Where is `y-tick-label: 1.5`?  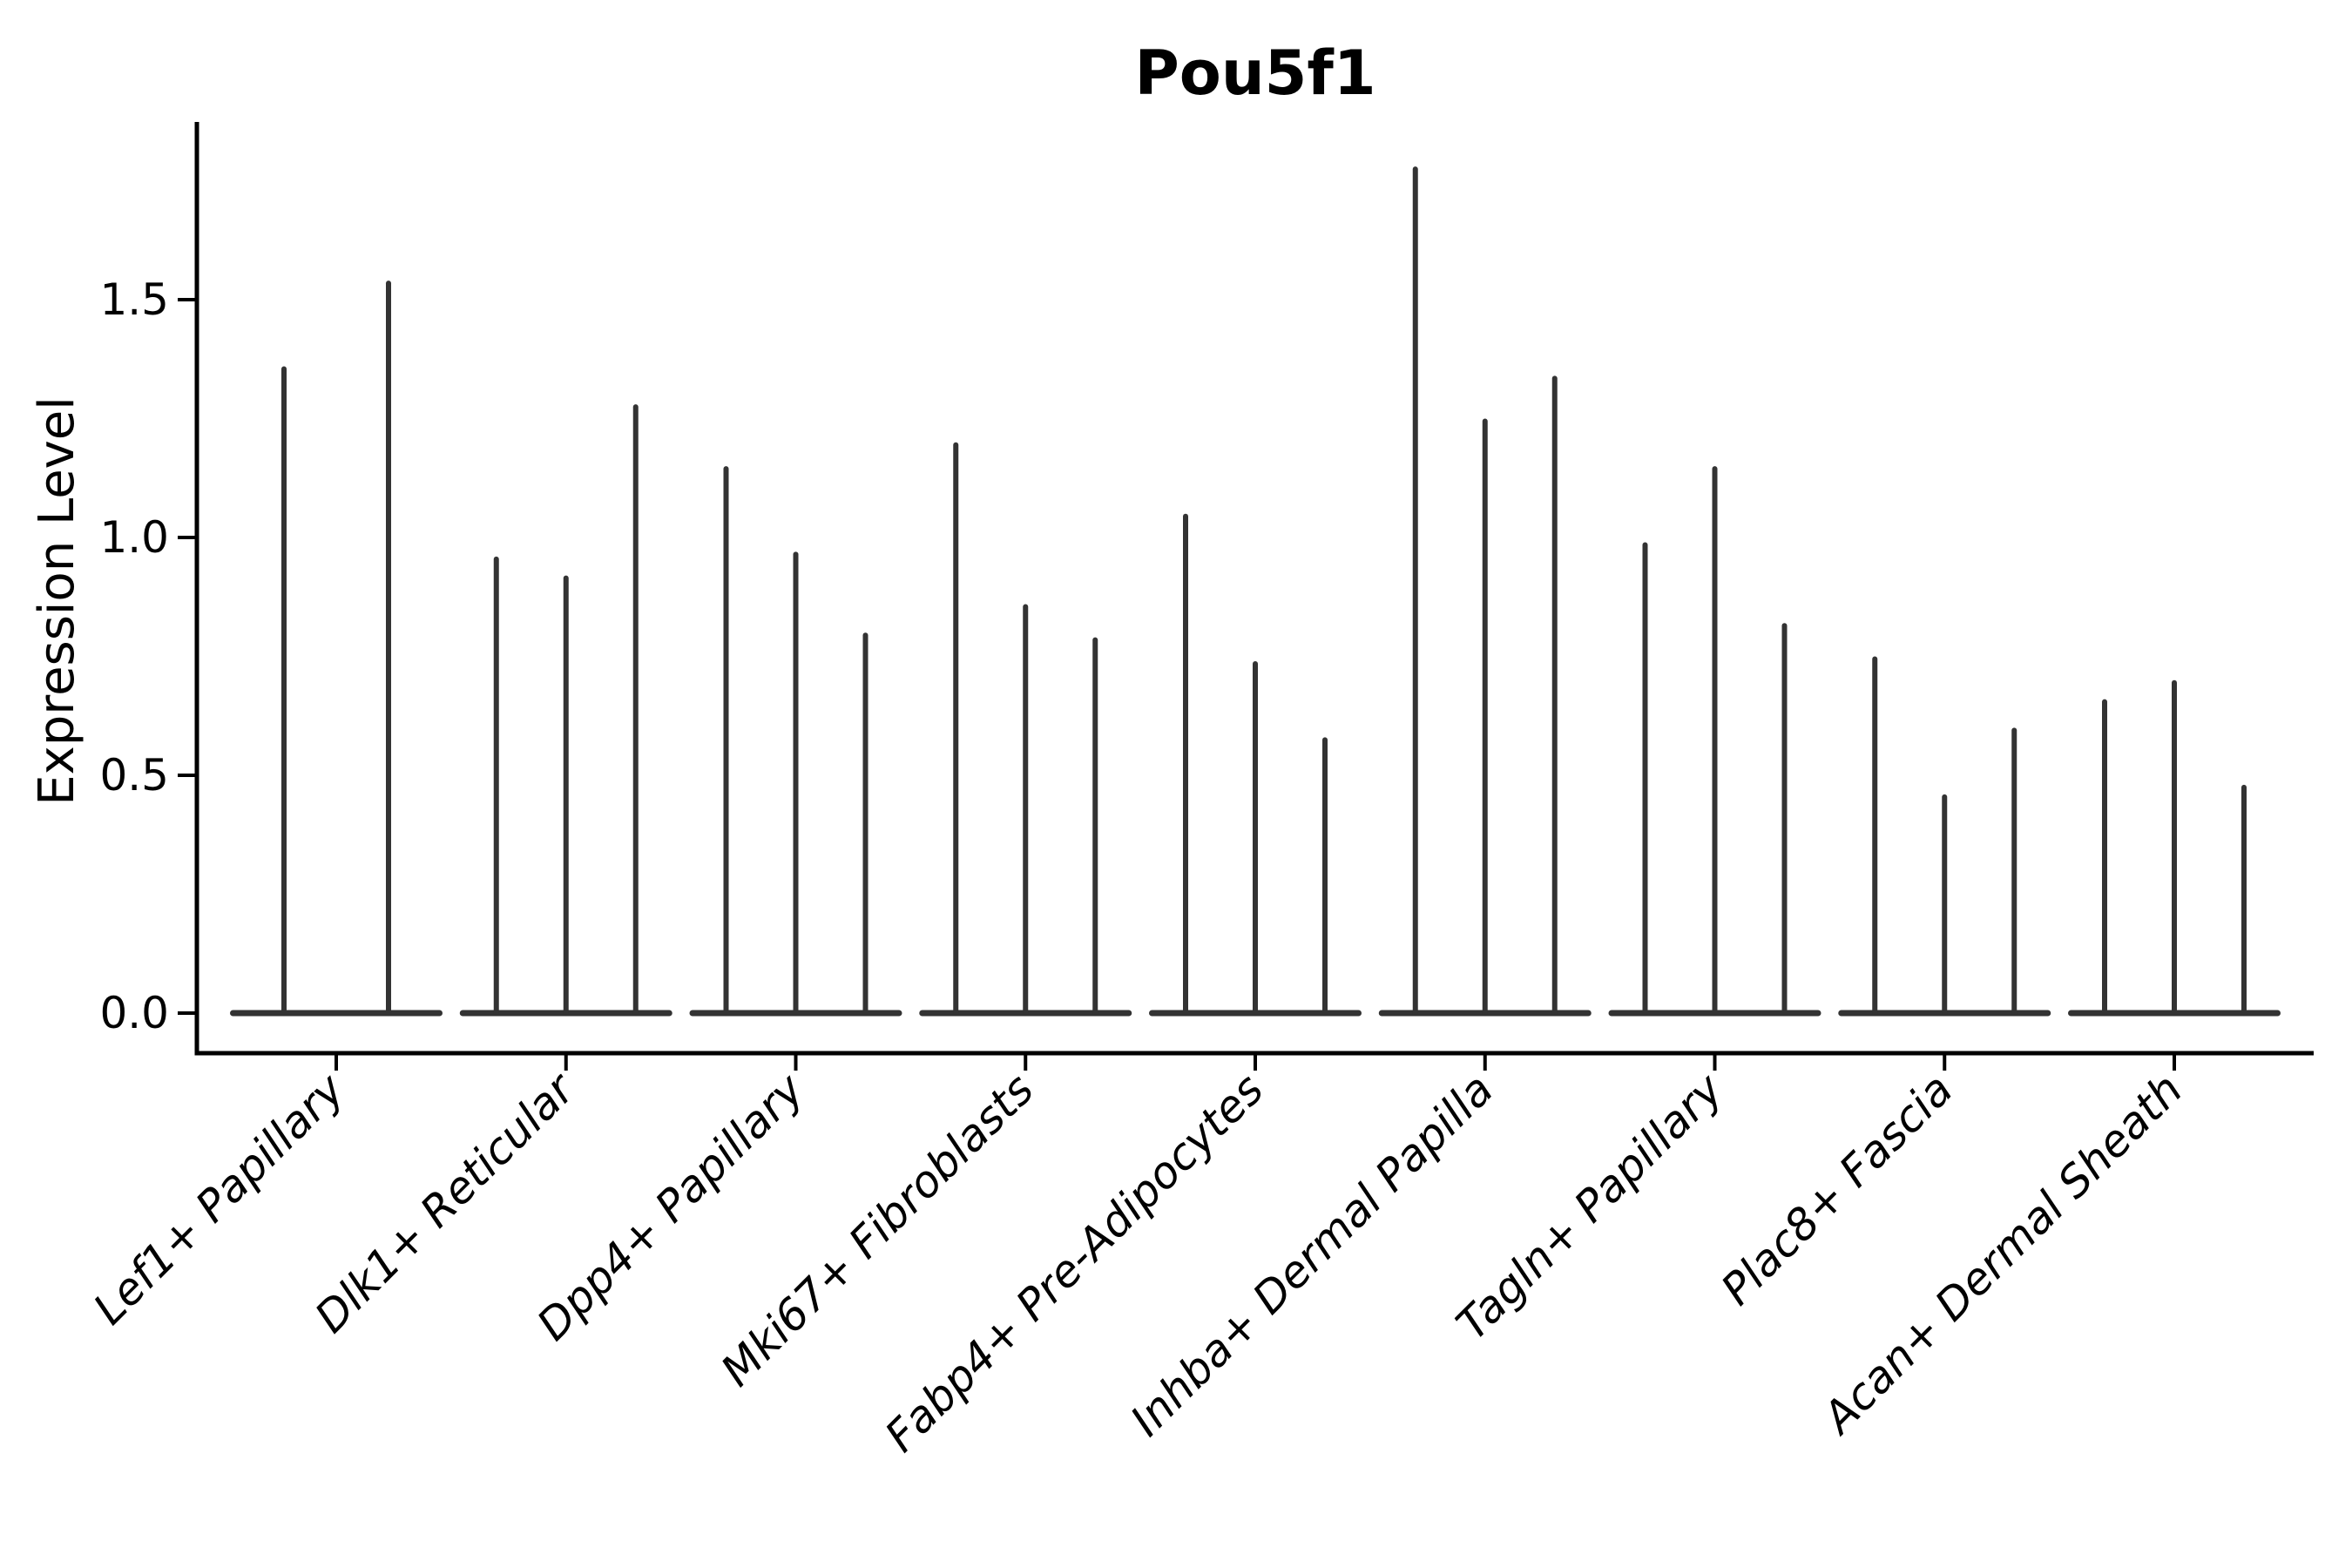 y-tick-label: 1.5 is located at coordinates (134, 299).